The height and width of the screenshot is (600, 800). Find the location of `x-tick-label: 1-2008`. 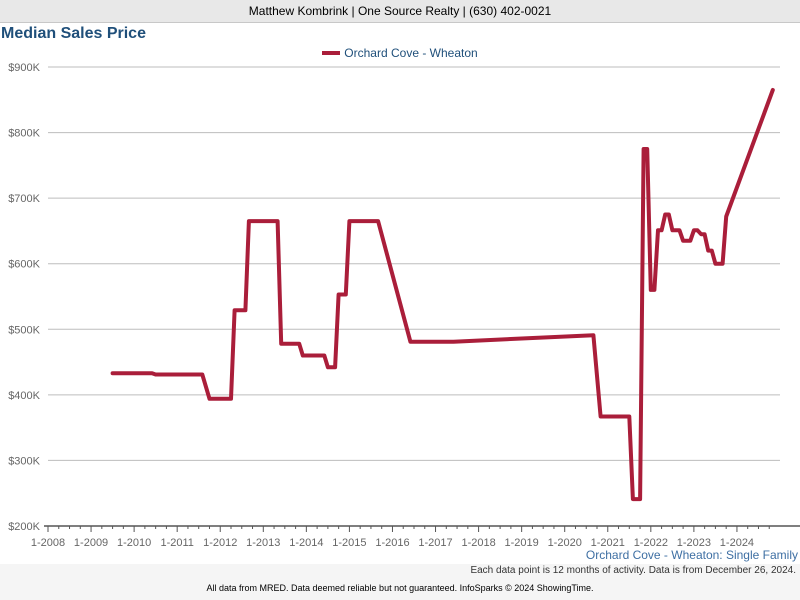

x-tick-label: 1-2008 is located at coordinates (48, 543).